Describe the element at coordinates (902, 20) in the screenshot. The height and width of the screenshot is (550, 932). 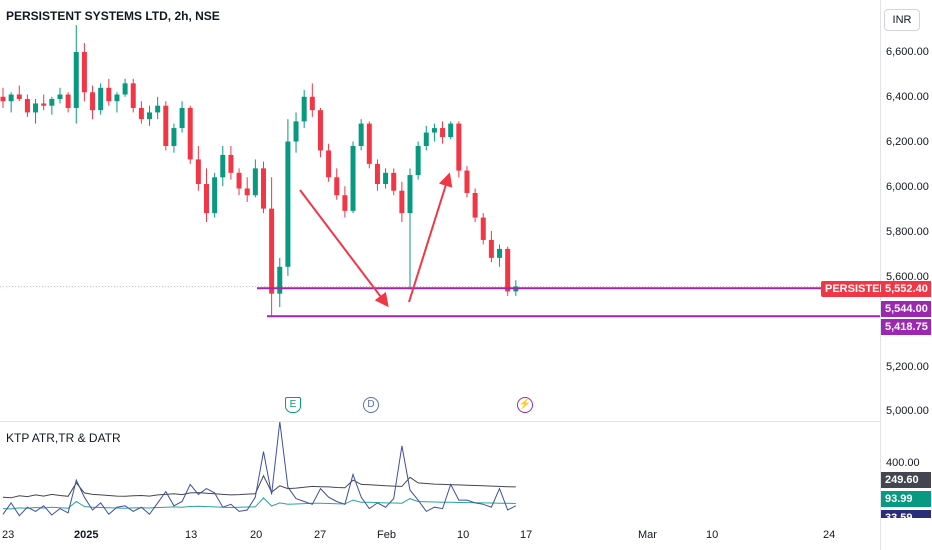
I see `currency-button: INR` at that location.